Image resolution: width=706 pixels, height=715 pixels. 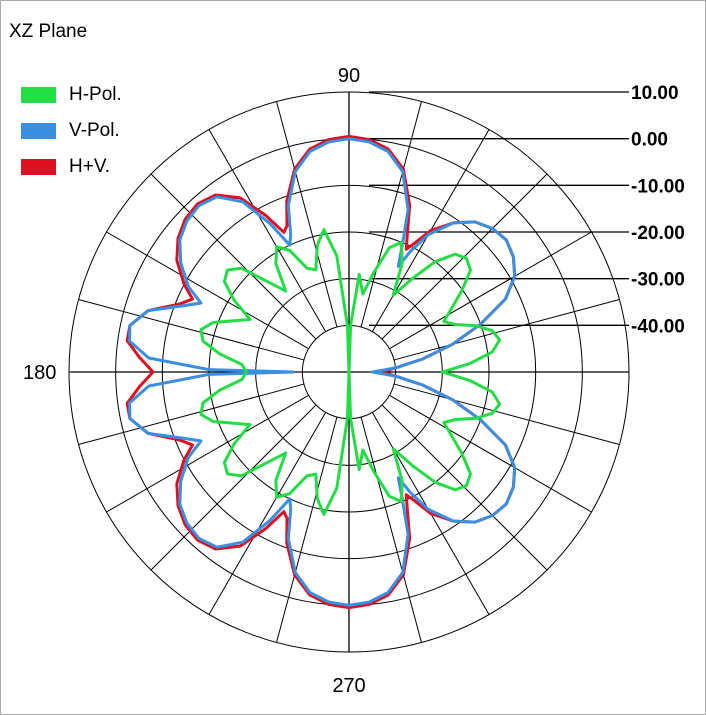 What do you see at coordinates (658, 186) in the screenshot?
I see `radial-tick-label: -10.00` at bounding box center [658, 186].